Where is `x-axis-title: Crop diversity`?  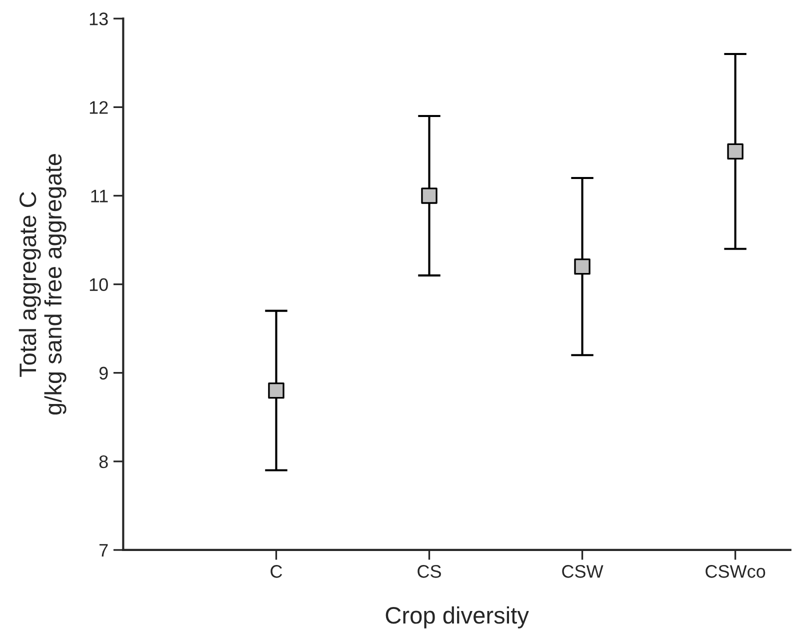
x-axis-title: Crop diversity is located at coordinates (457, 617).